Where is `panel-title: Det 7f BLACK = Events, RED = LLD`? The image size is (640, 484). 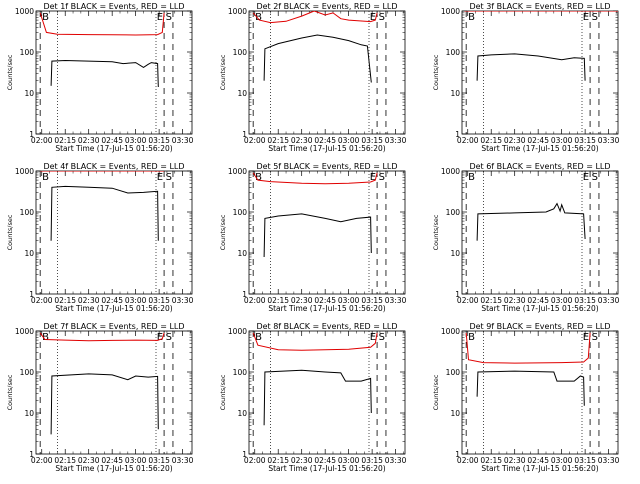
panel-title: Det 7f BLACK = Events, RED = LLD is located at coordinates (113, 326).